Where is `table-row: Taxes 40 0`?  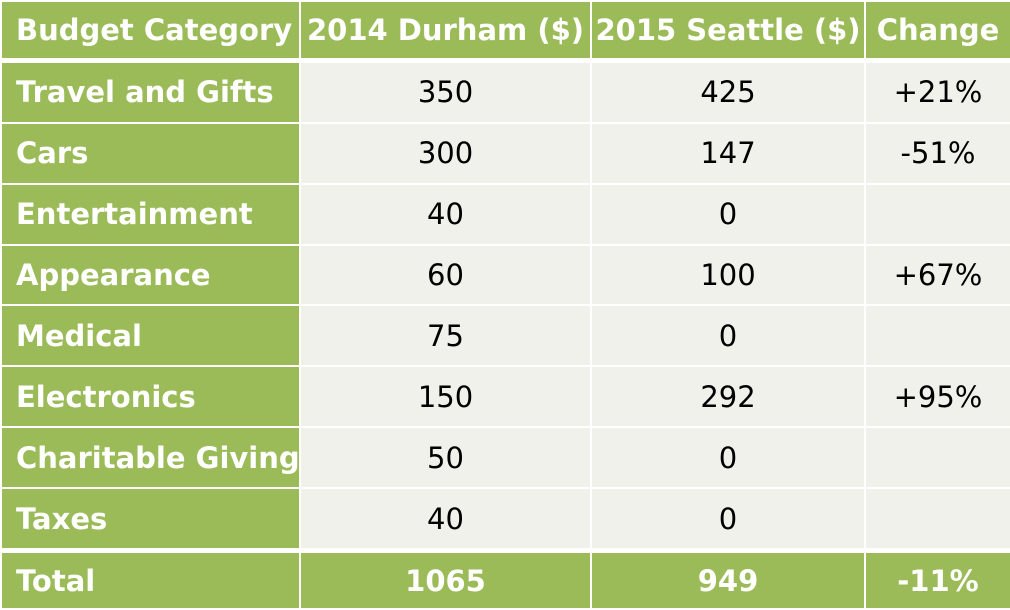
table-row: Taxes 40 0 is located at coordinates (505, 519).